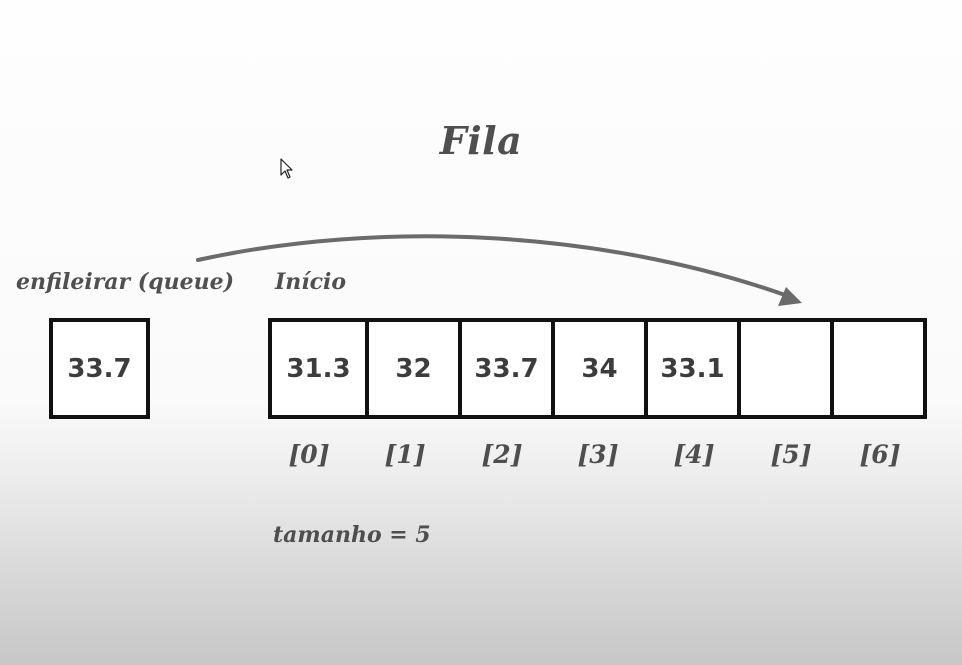  What do you see at coordinates (405, 454) in the screenshot?
I see `slot-index-1: [1]` at bounding box center [405, 454].